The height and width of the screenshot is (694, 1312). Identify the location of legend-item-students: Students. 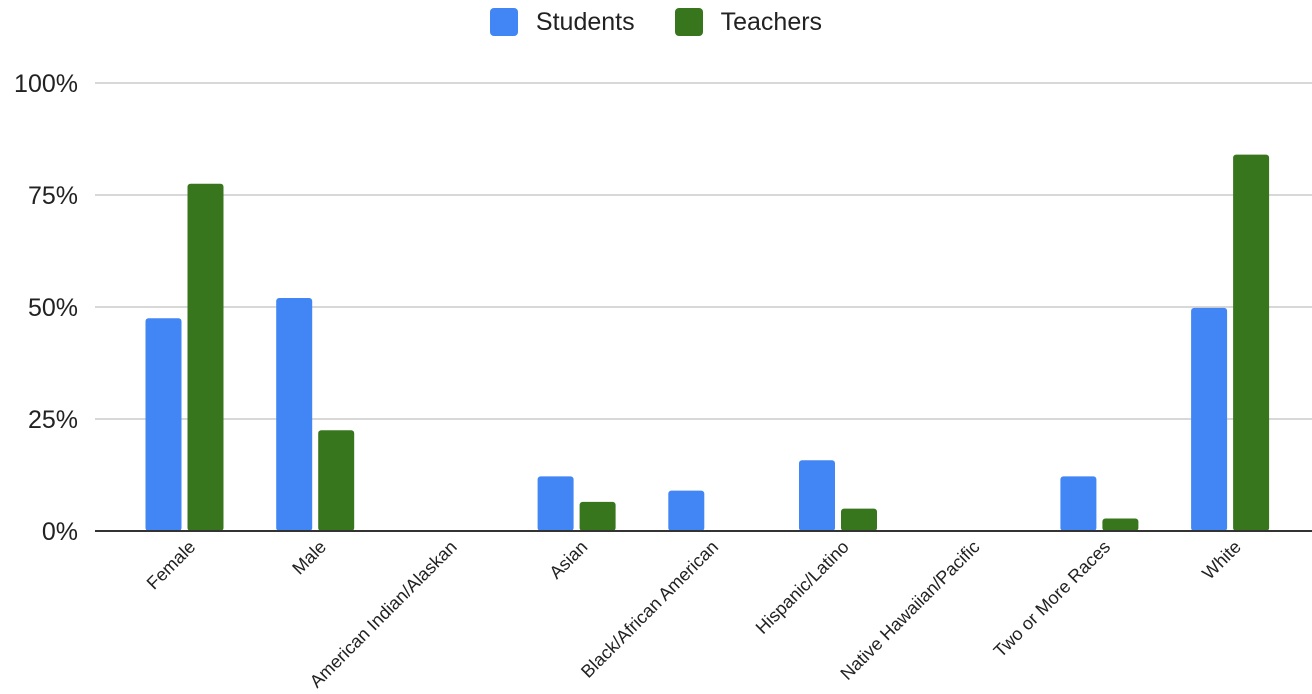
(562, 22).